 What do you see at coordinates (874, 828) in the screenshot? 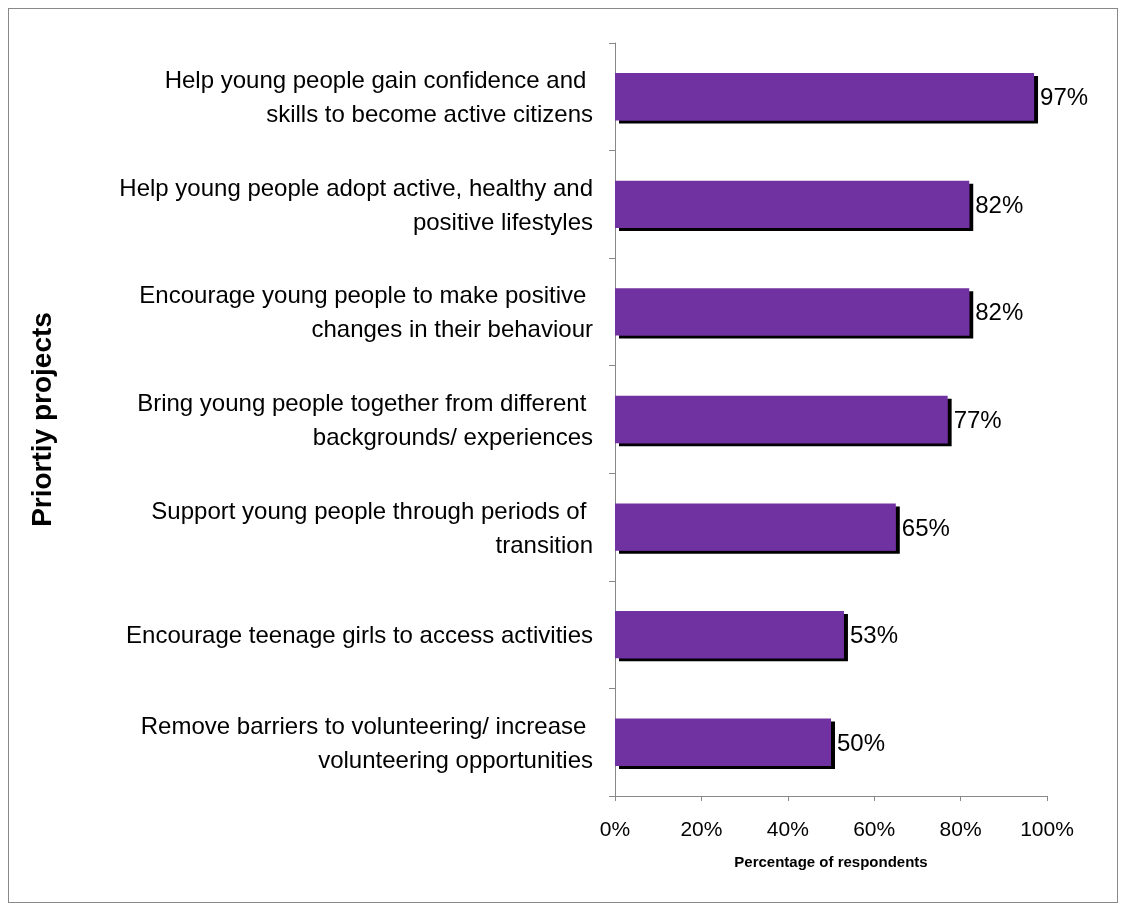
I see `x-tick-label: 60%` at bounding box center [874, 828].